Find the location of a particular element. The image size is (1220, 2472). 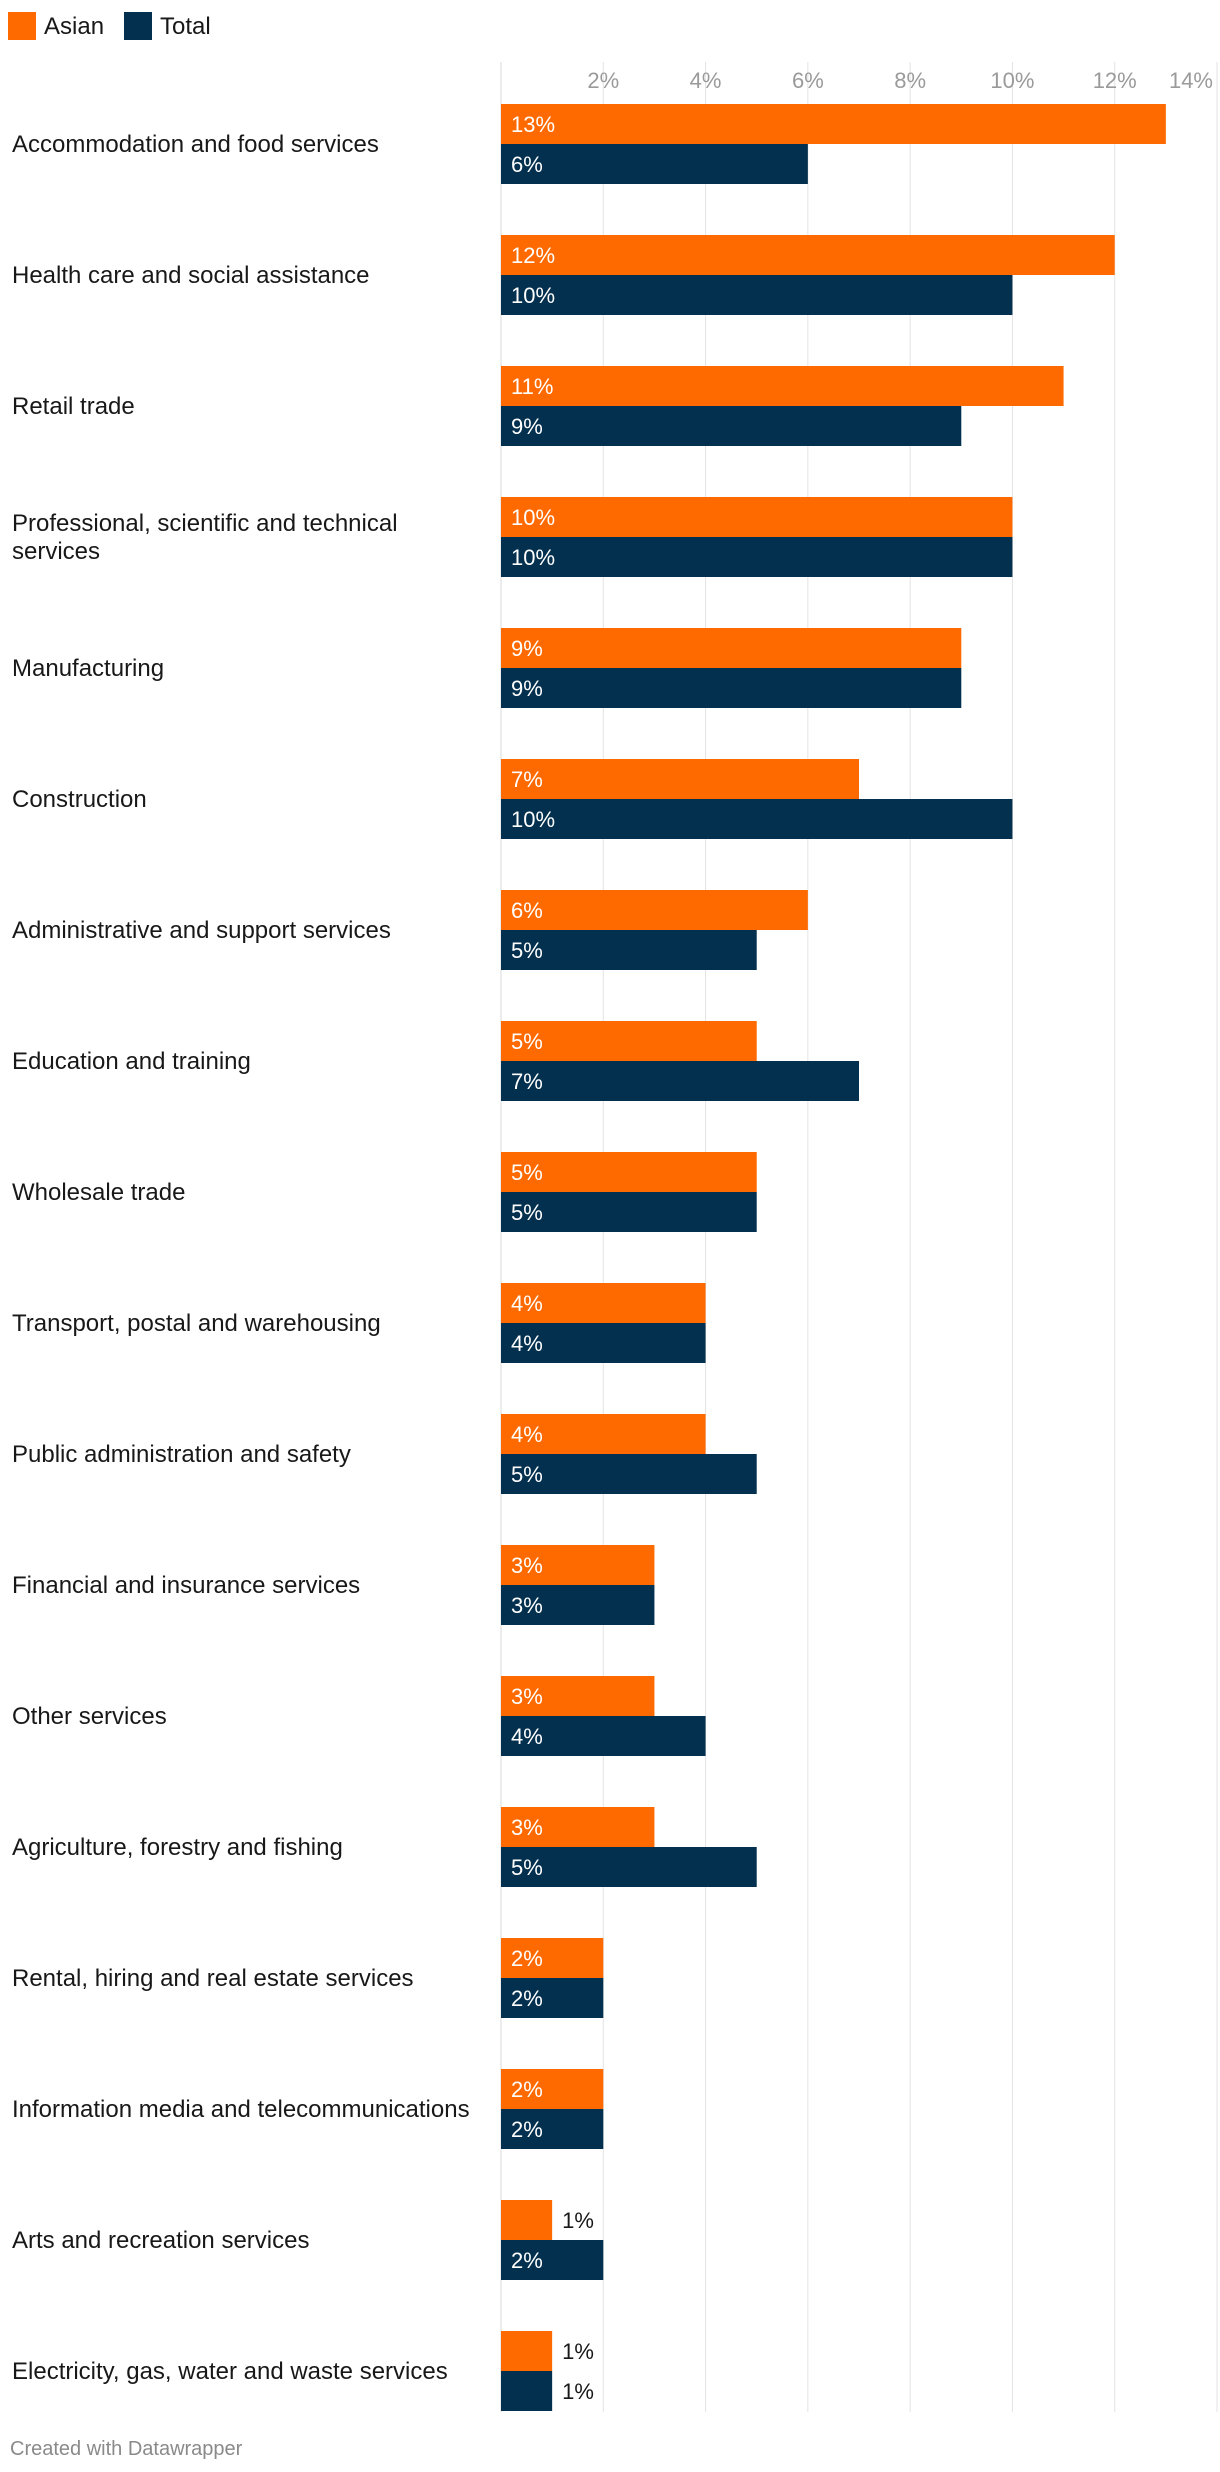

category-label: Other services is located at coordinates (89, 1716).